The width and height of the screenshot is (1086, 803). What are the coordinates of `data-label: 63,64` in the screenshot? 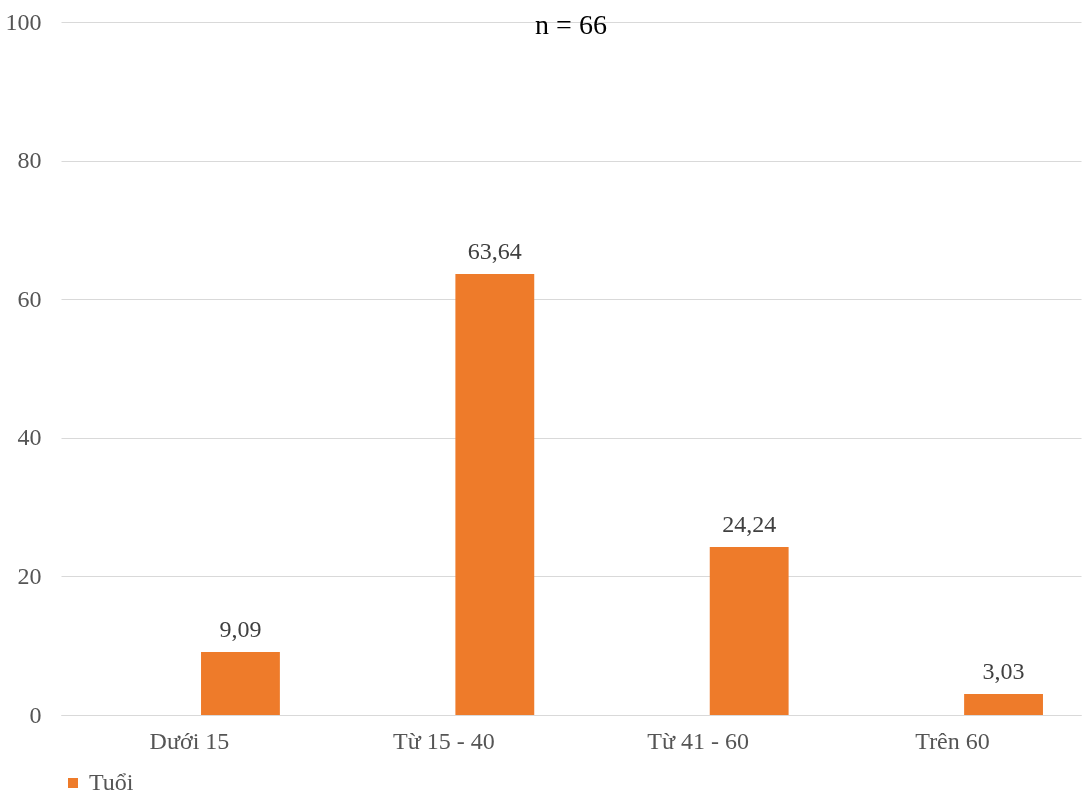 It's located at (494, 250).